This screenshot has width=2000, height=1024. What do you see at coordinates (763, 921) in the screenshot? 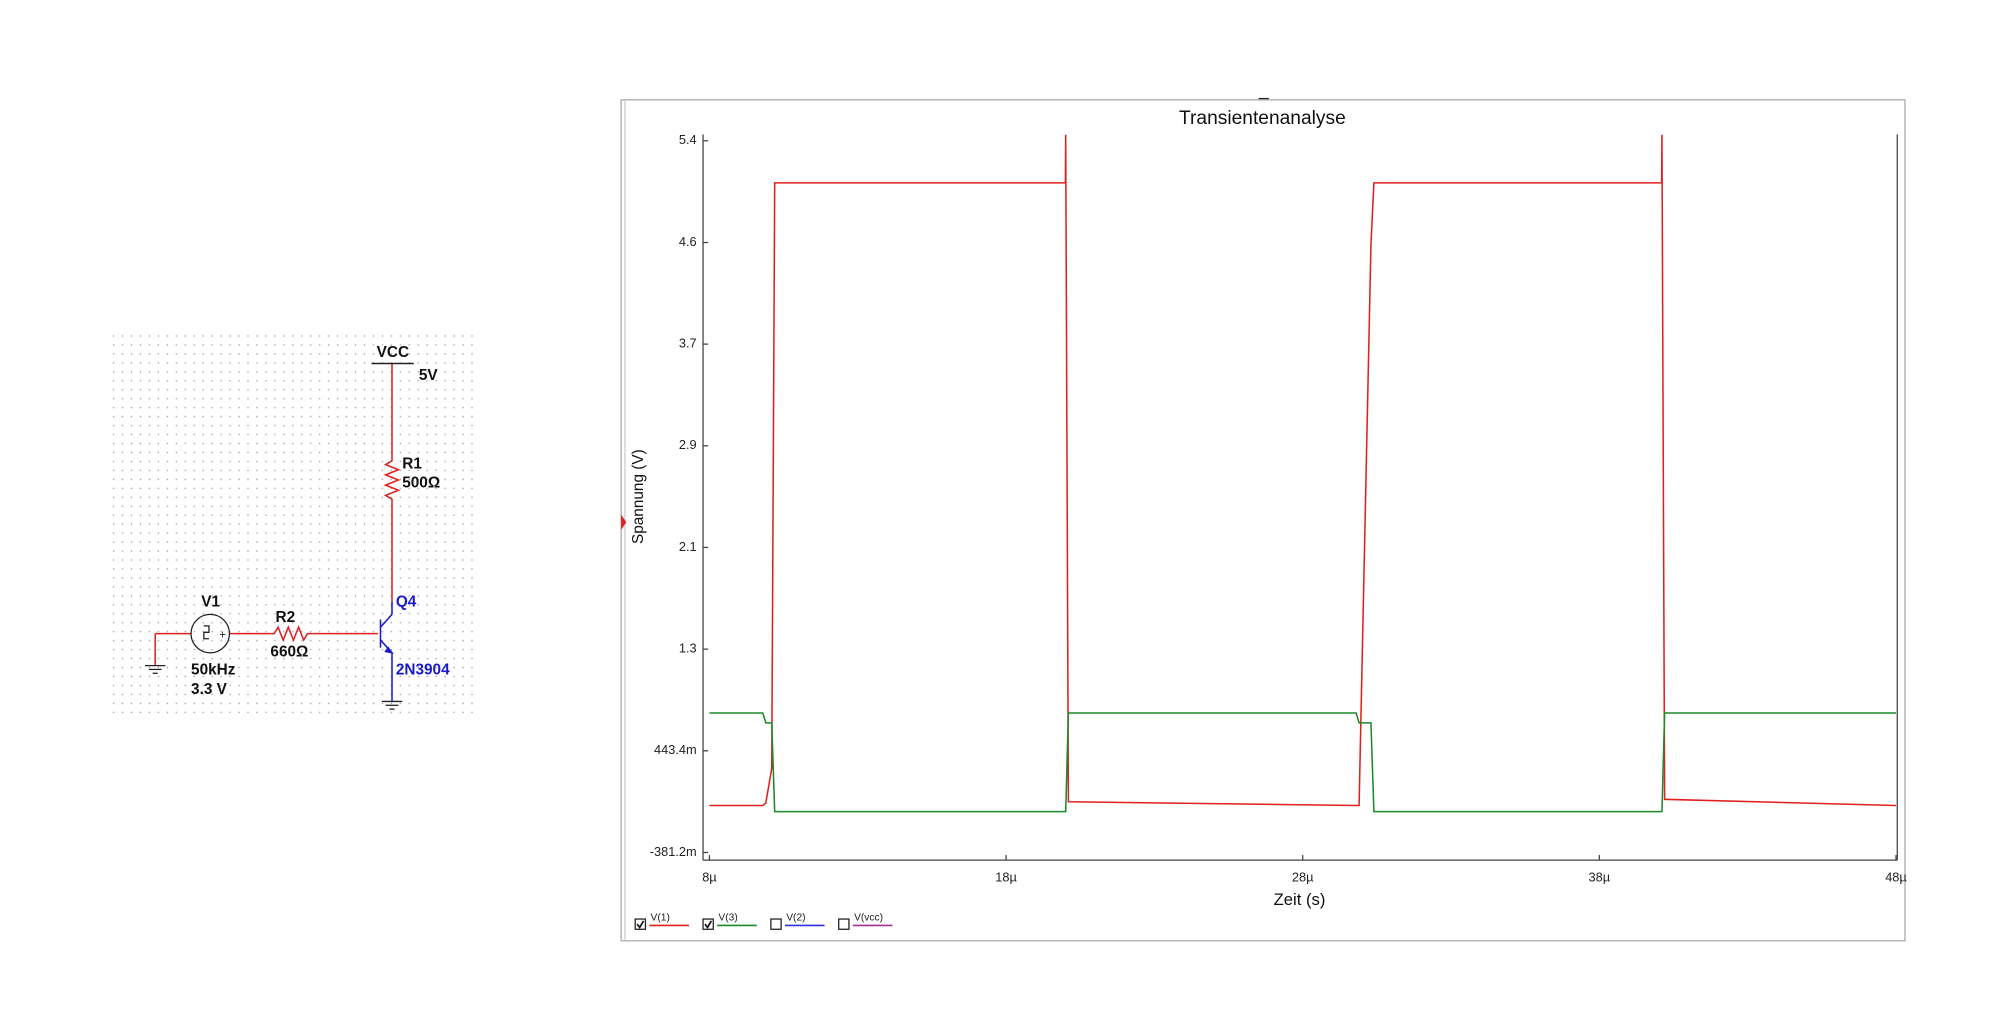
I see `legend: V(1) V(3) V(2) V(vcc)` at bounding box center [763, 921].